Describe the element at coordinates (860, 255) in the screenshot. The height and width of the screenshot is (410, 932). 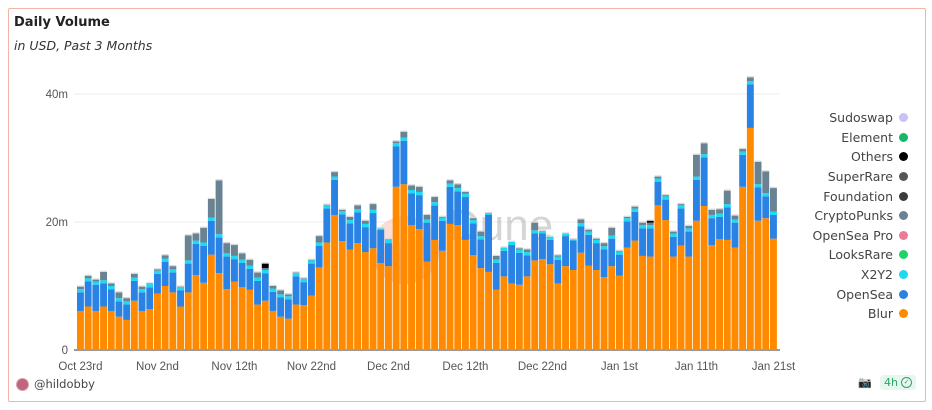
I see `legend-item-looksrare: LooksRare` at that location.